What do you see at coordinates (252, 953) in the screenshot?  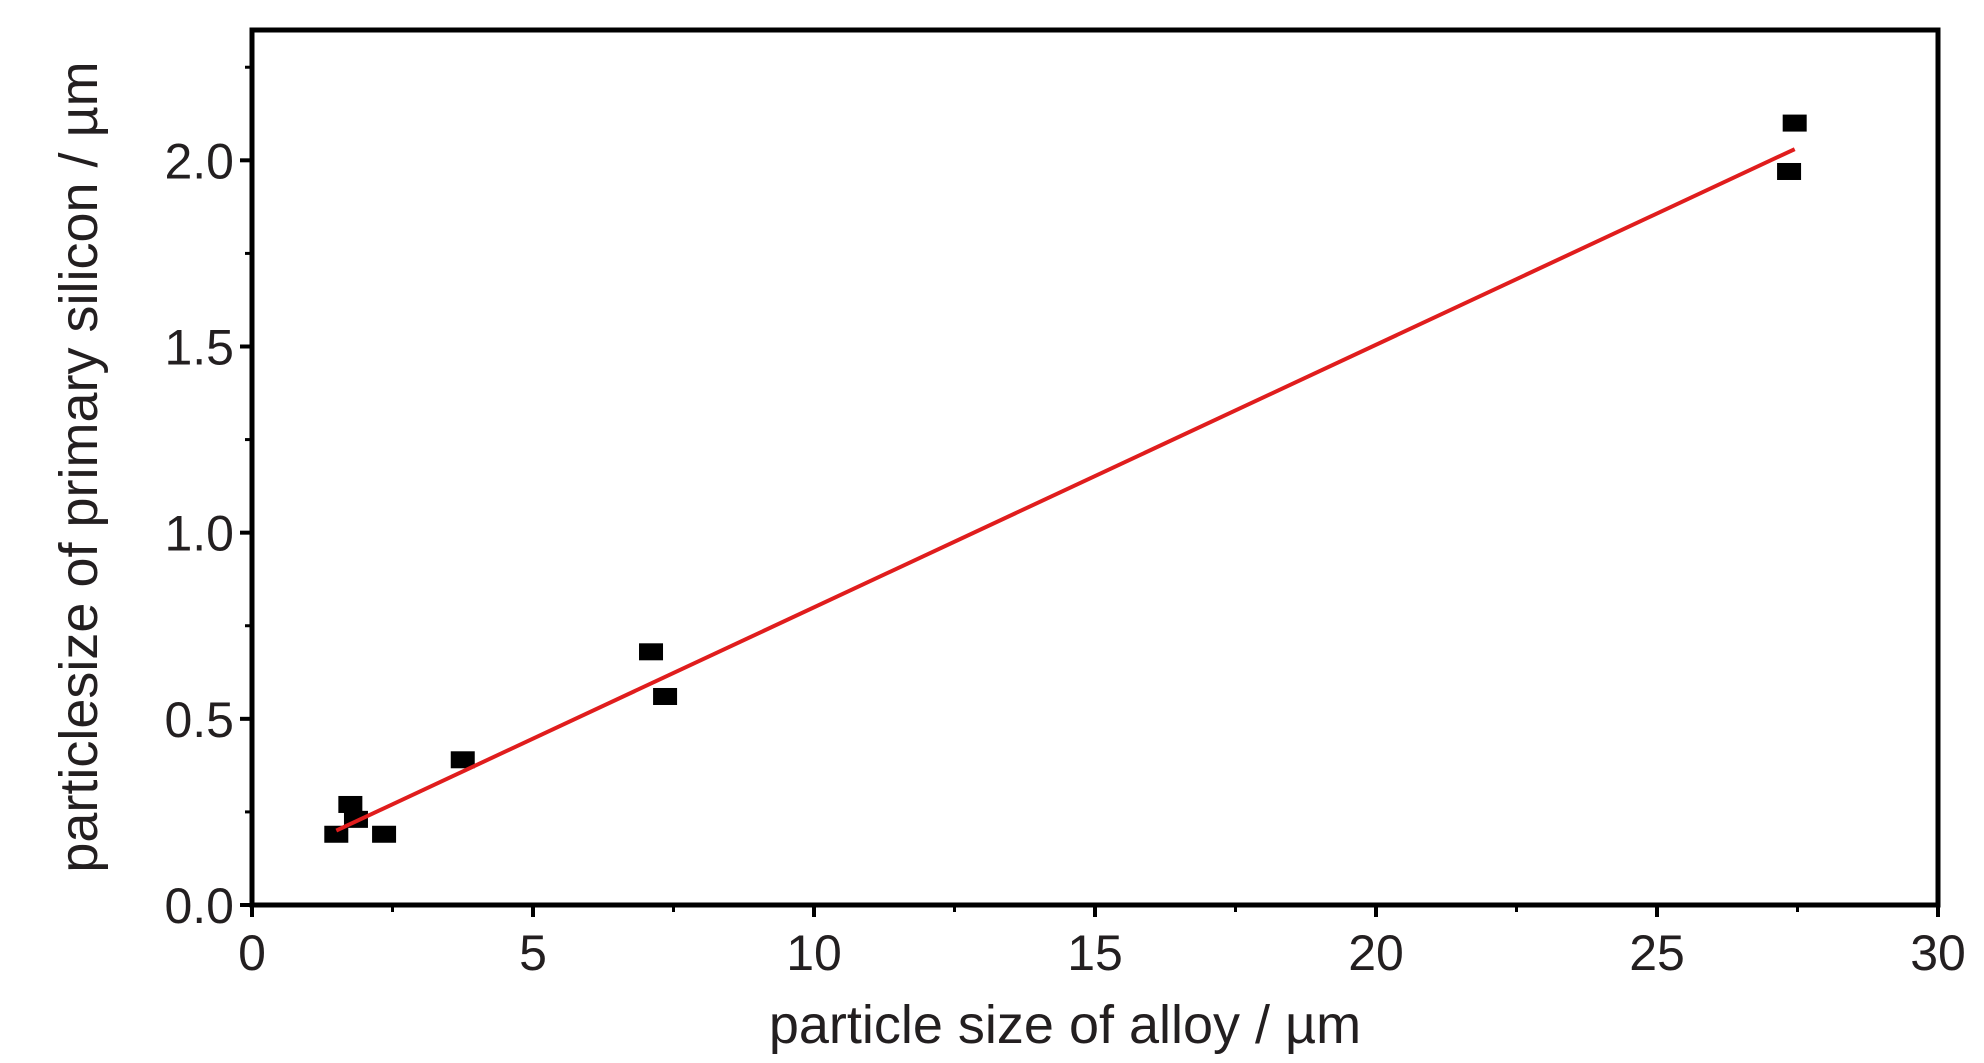 I see `x-tick-label: 0` at bounding box center [252, 953].